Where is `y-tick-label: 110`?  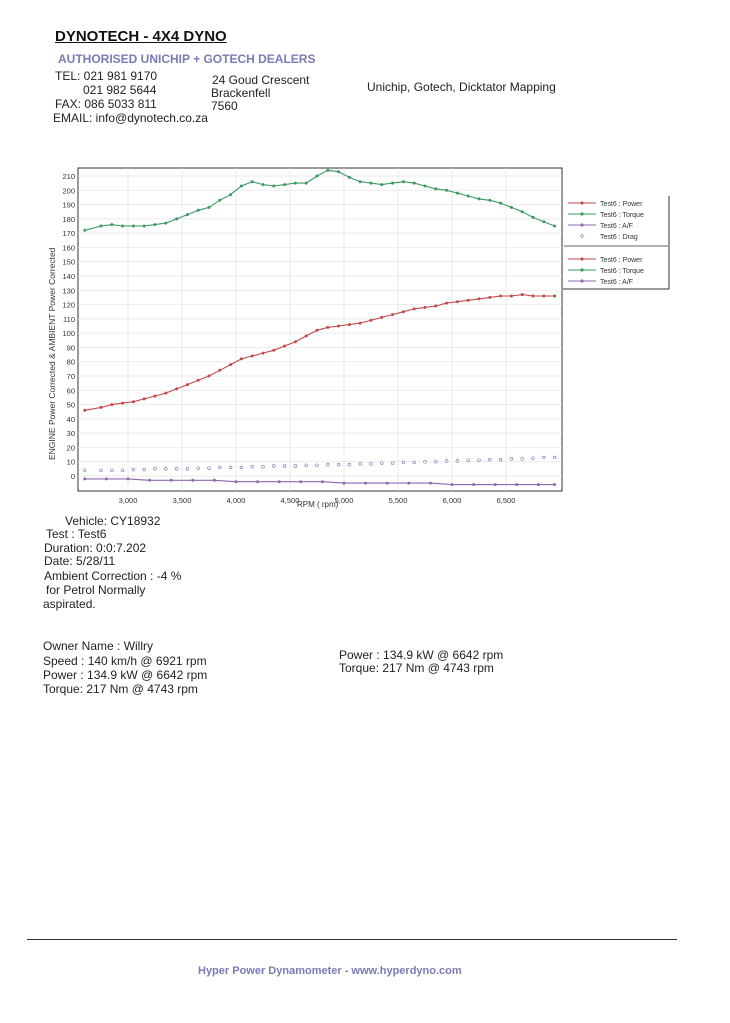
y-tick-label: 110 is located at coordinates (69, 319).